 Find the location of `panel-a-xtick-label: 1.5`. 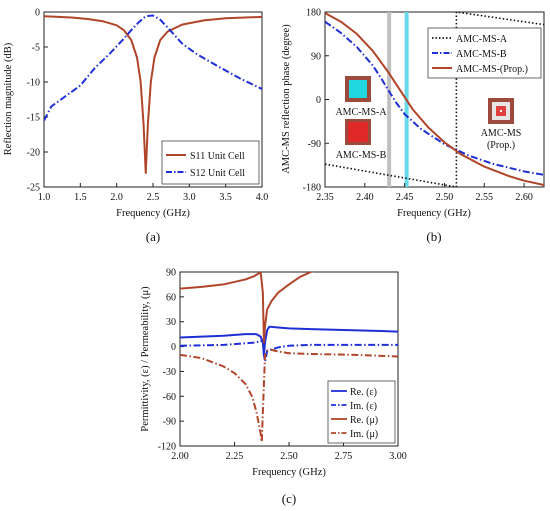

panel-a-xtick-label: 1.5 is located at coordinates (80, 197).